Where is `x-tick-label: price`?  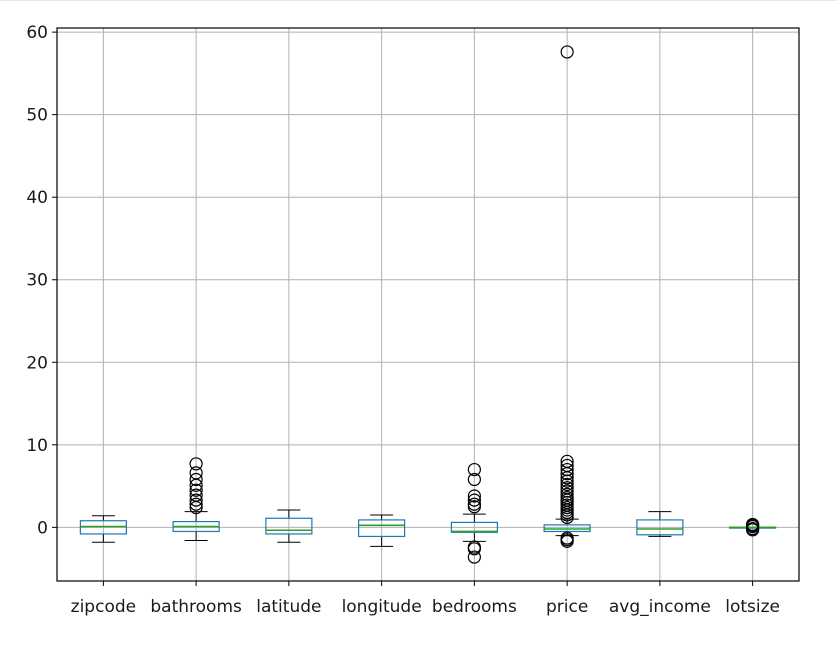 x-tick-label: price is located at coordinates (567, 607).